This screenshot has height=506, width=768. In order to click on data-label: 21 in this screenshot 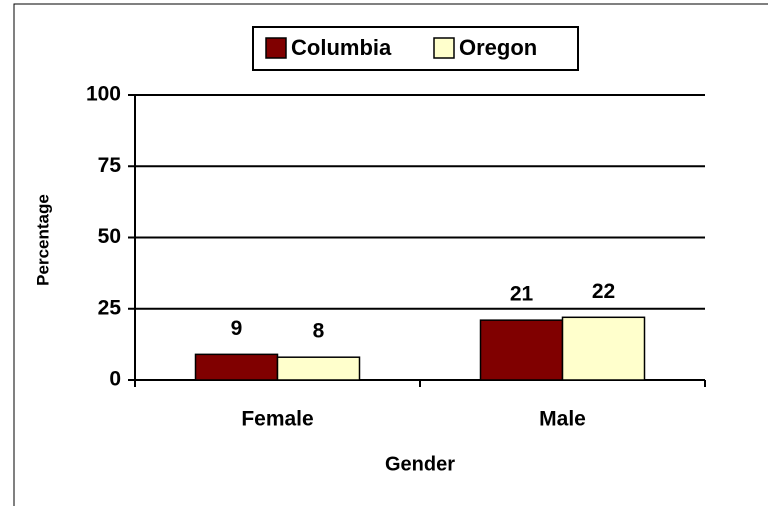, I will do `click(522, 294)`.